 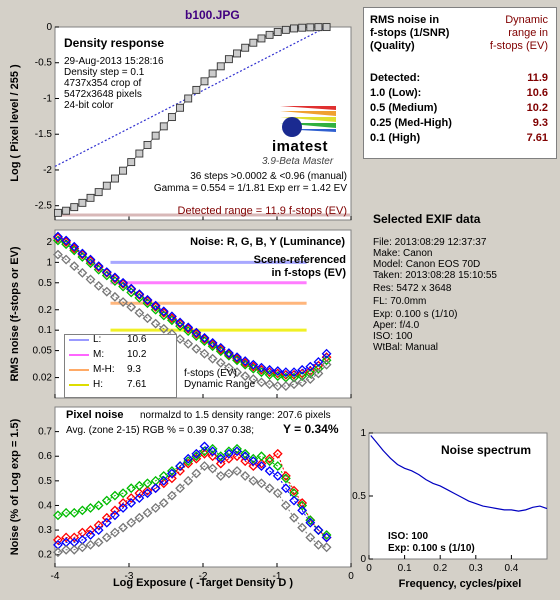 What do you see at coordinates (104, 72) in the screenshot?
I see `density-info-line: Density step = 0.1` at bounding box center [104, 72].